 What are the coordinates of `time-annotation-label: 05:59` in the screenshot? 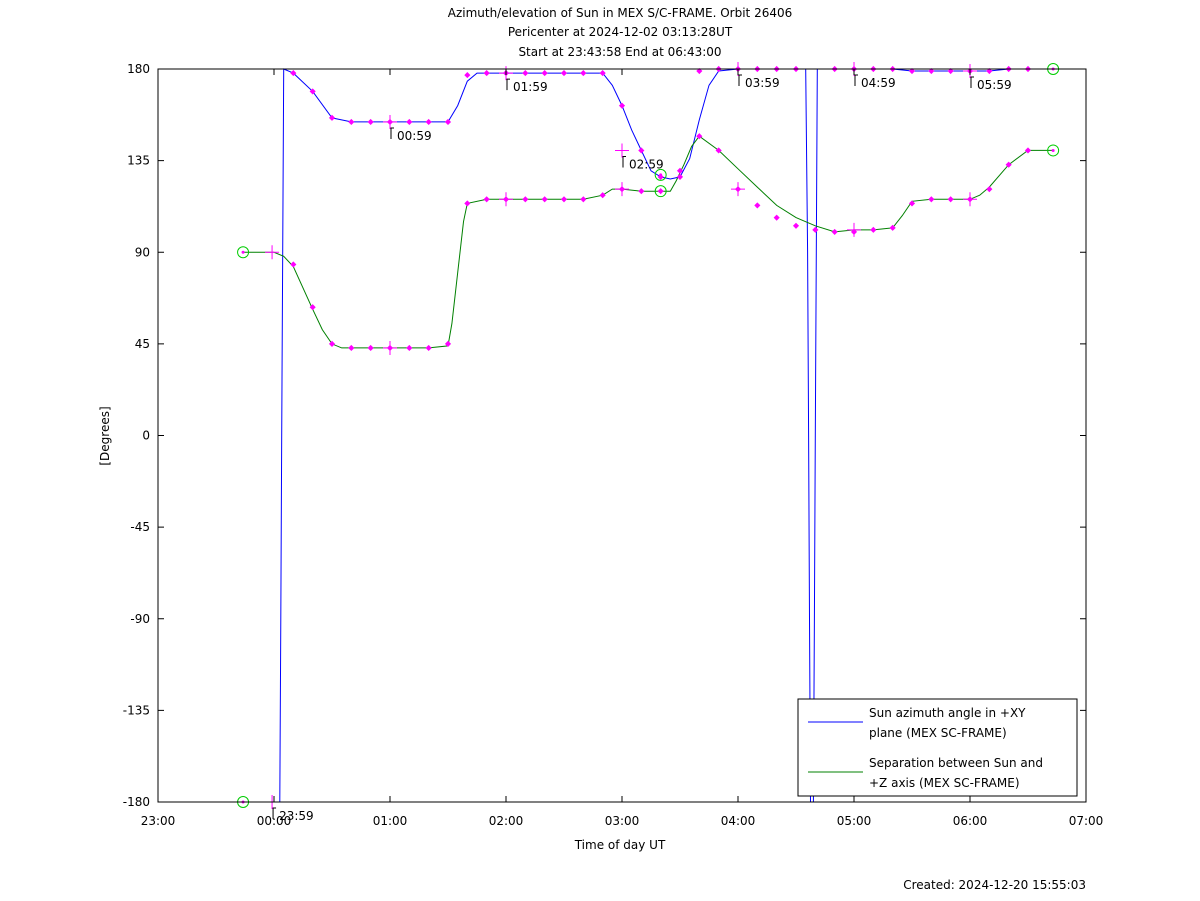 It's located at (994, 85).